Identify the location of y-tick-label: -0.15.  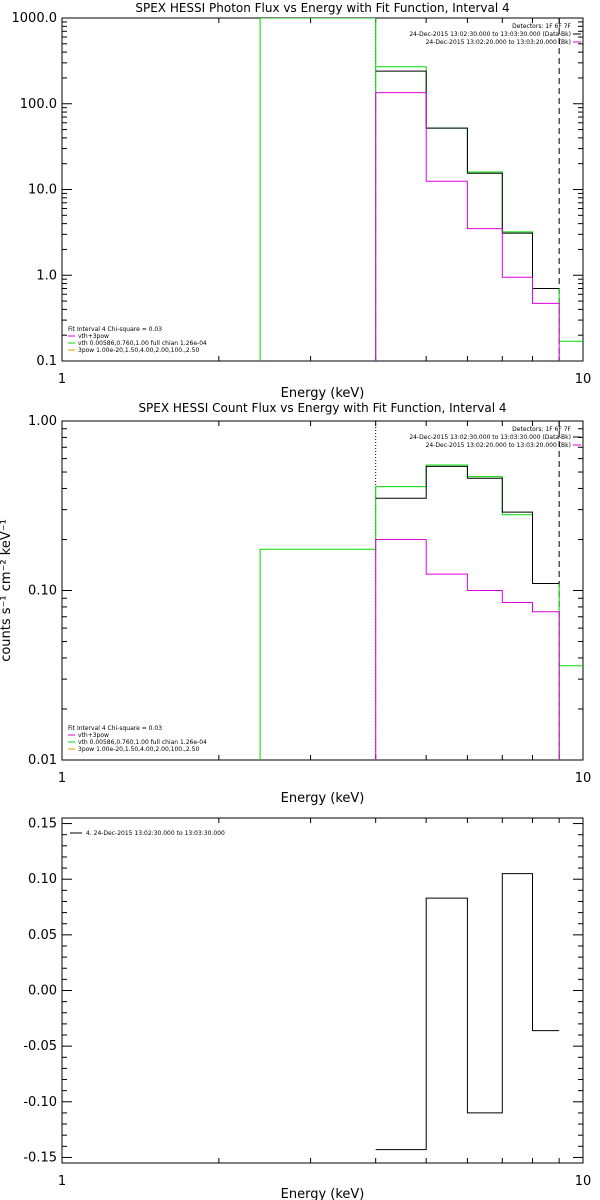
(40, 1157).